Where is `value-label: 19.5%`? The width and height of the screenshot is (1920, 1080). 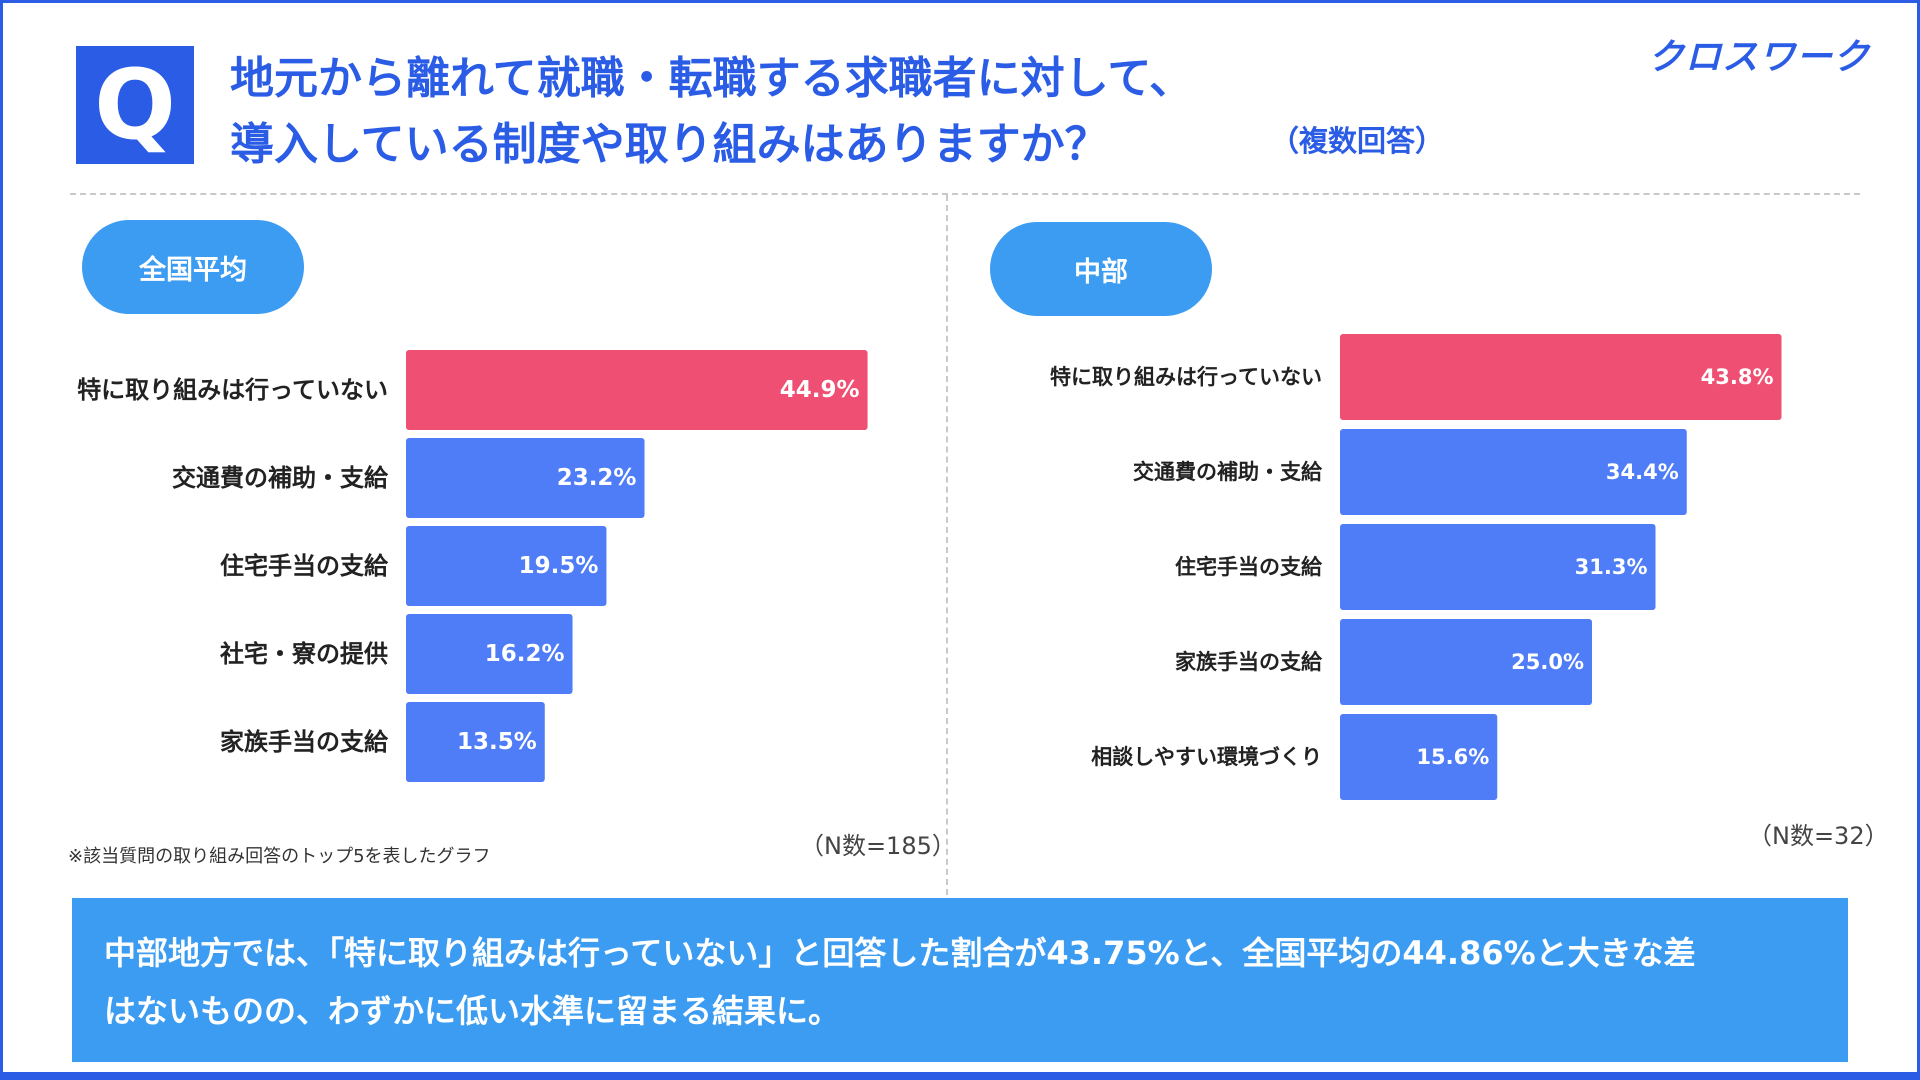 value-label: 19.5% is located at coordinates (559, 566).